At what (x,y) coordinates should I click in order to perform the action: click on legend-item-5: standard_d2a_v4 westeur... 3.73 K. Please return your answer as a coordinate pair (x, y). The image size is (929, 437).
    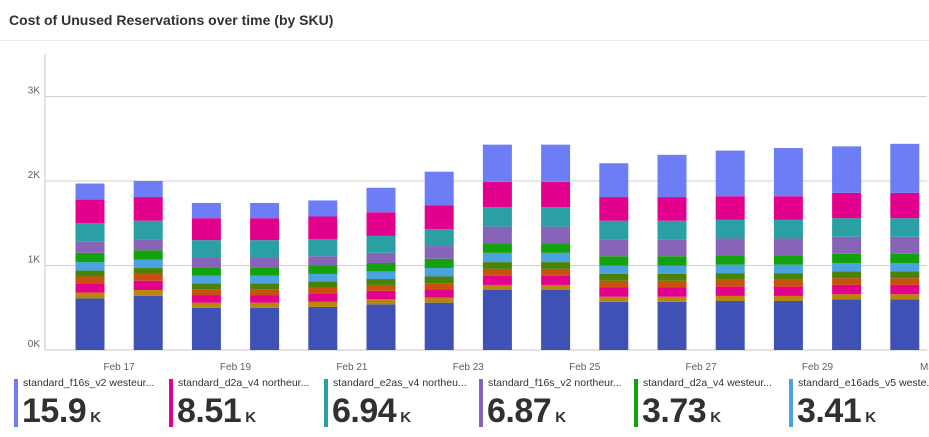
    Looking at the image, I should click on (709, 403).